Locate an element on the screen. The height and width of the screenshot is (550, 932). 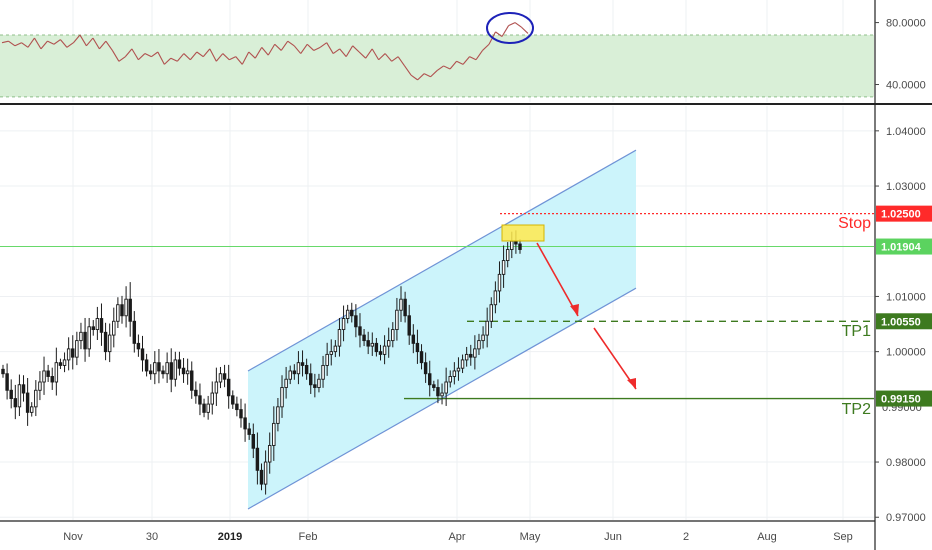
price-tag-label: 1.02500 is located at coordinates (901, 215).